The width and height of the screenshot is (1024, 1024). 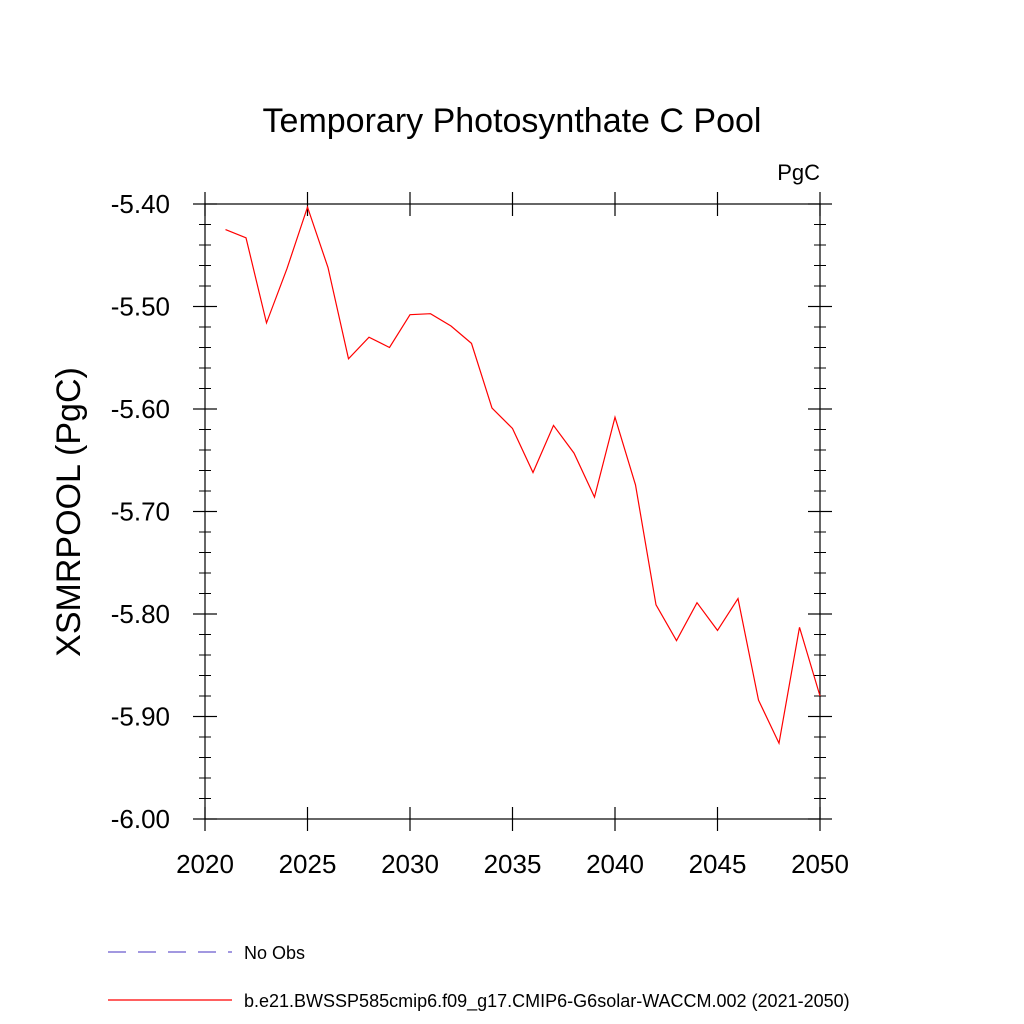 What do you see at coordinates (140, 409) in the screenshot?
I see `y-tick-label: -5.60` at bounding box center [140, 409].